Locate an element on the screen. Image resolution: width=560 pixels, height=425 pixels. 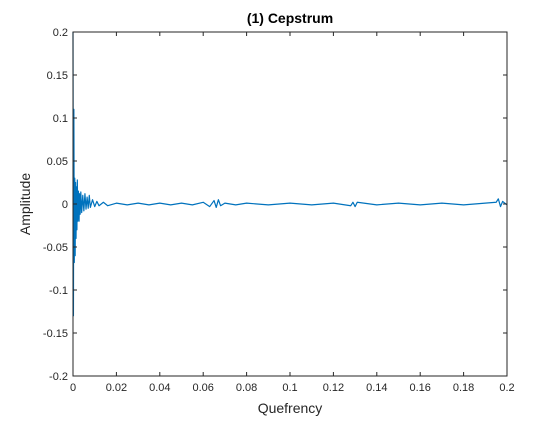
y-tick-label: -0.2 is located at coordinates (58, 377).